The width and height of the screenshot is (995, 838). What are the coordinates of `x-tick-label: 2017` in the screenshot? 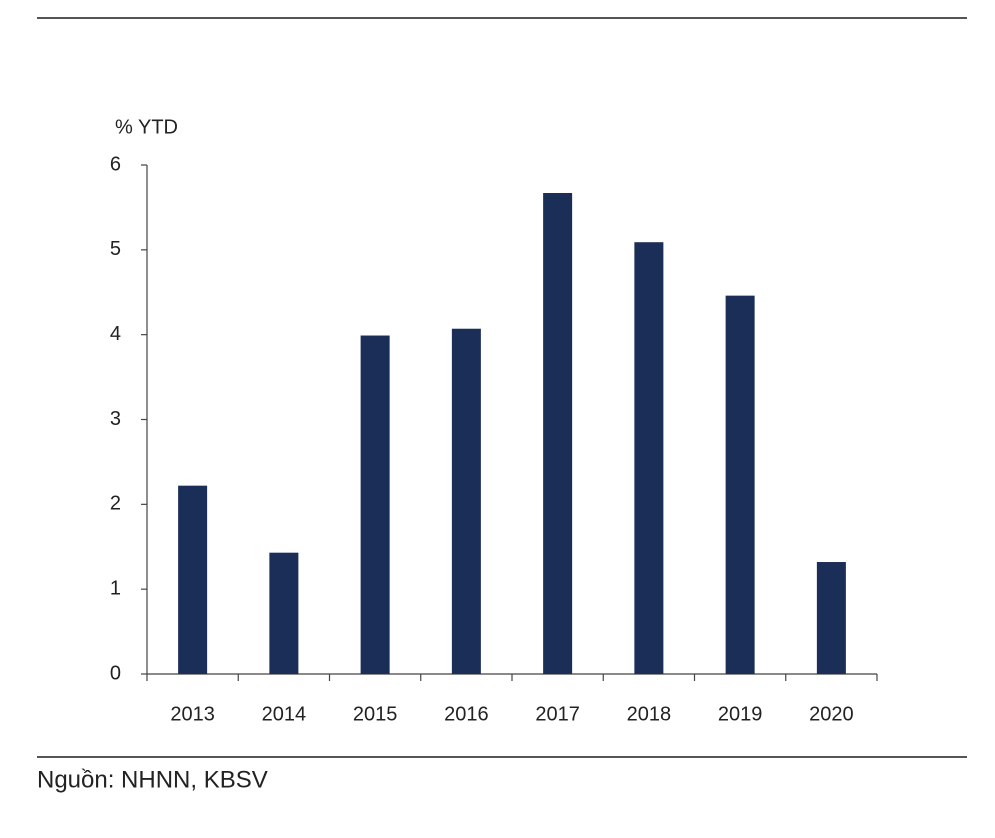 It's located at (557, 714).